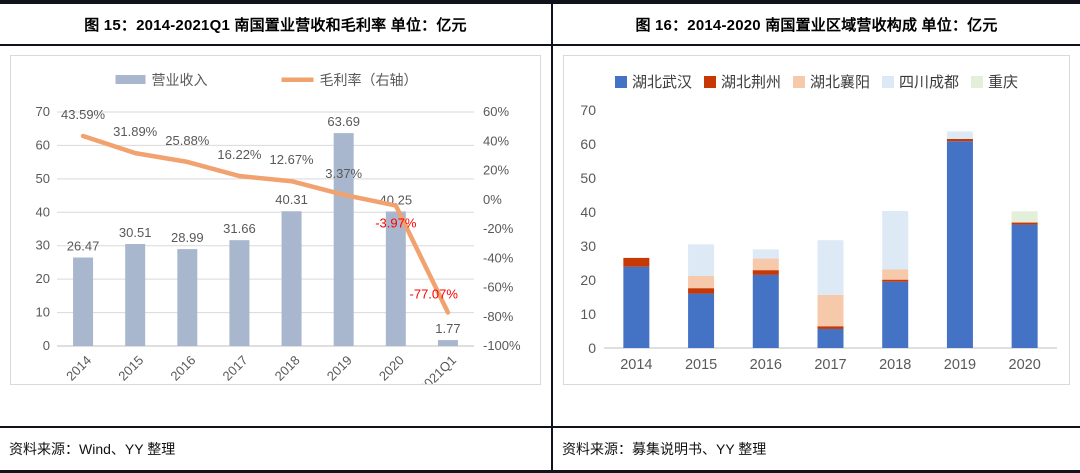  What do you see at coordinates (187, 237) in the screenshot?
I see `bar-value-label: 28.99` at bounding box center [187, 237].